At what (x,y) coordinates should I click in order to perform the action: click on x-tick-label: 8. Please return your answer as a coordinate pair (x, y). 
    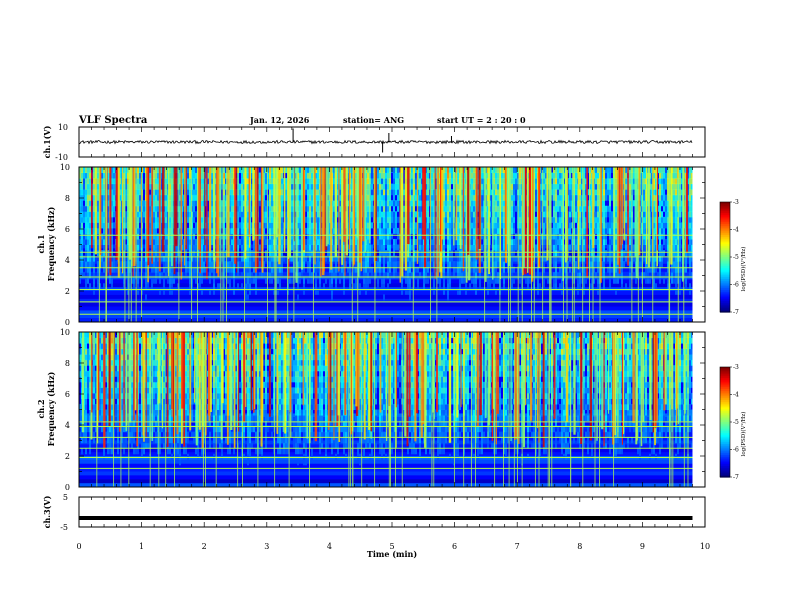
    Looking at the image, I should click on (579, 546).